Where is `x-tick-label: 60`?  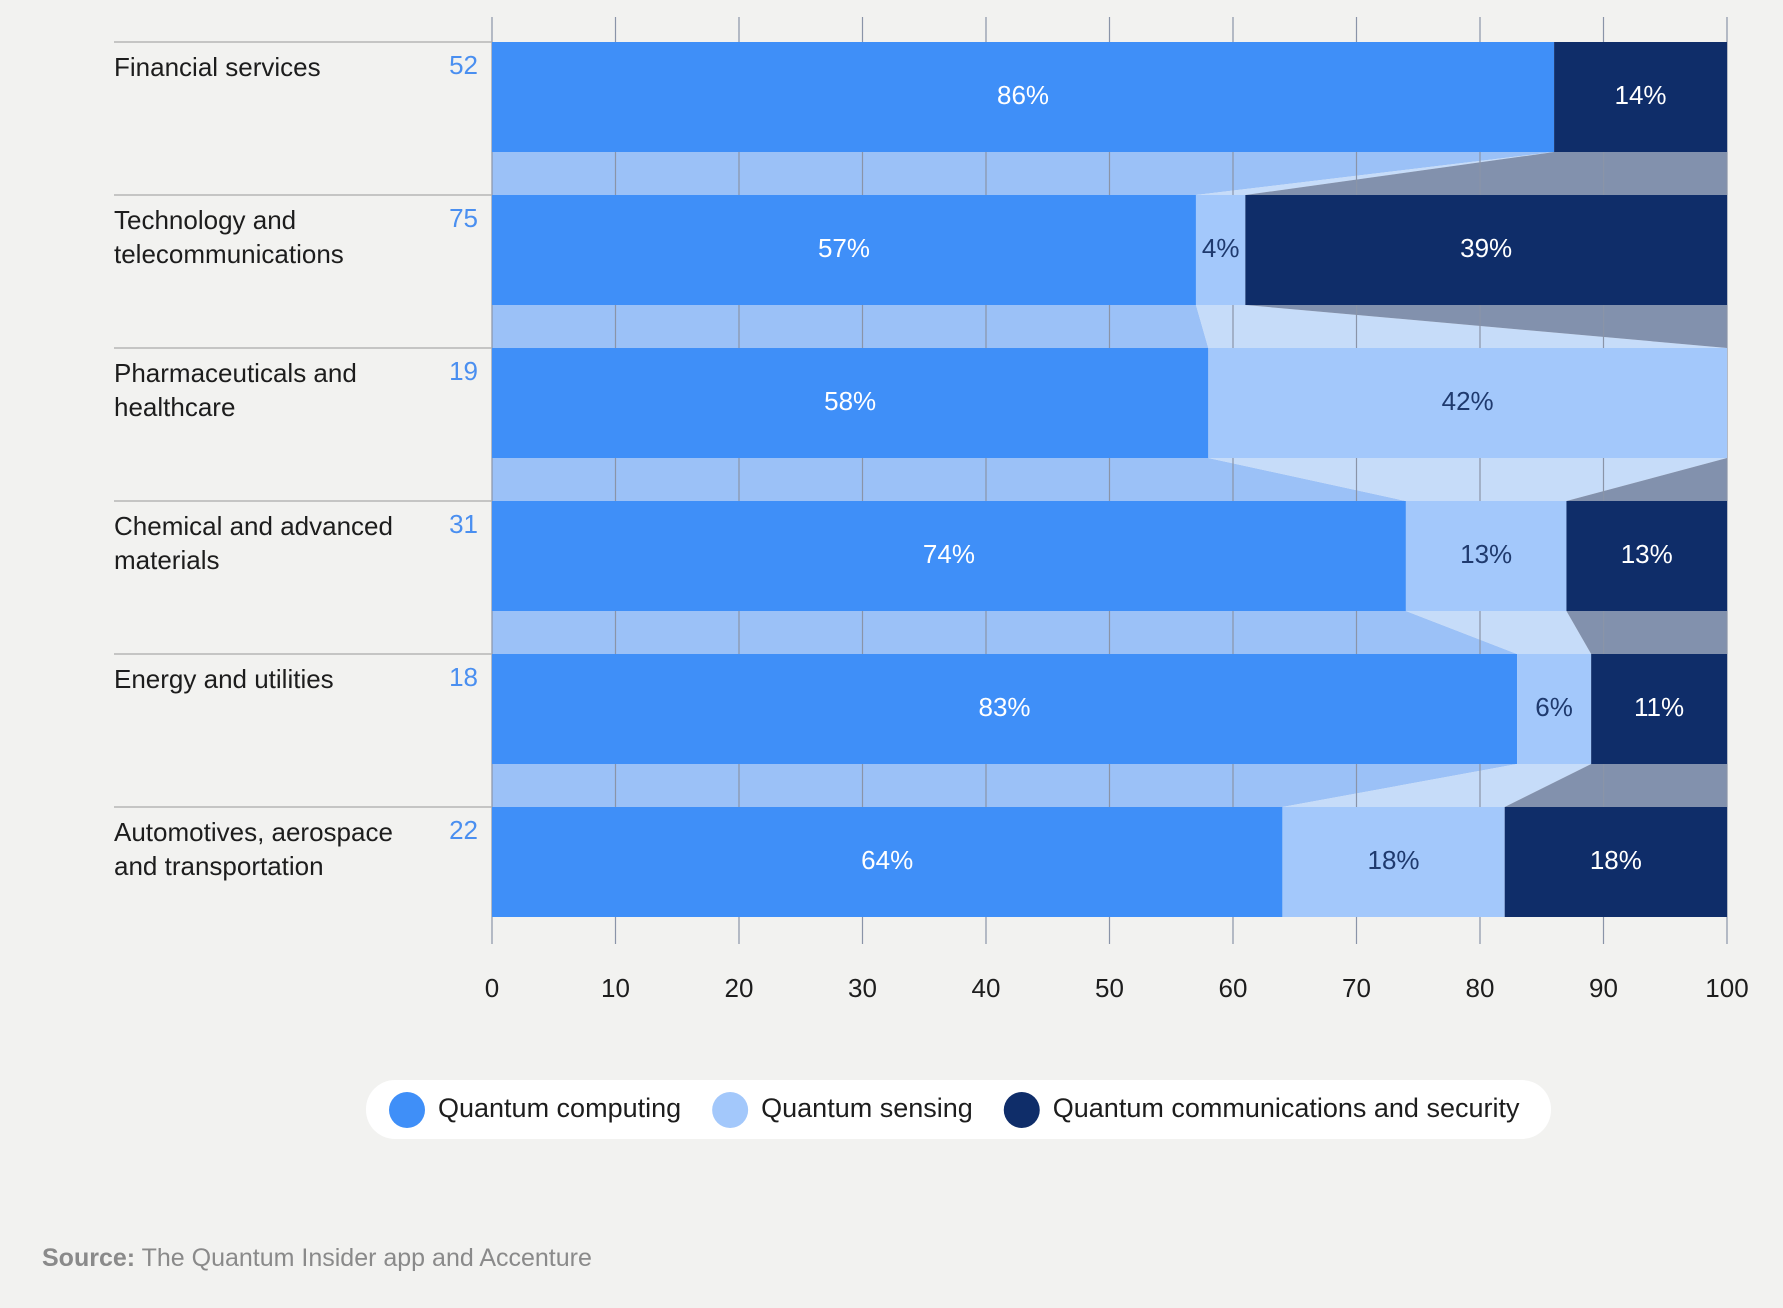
x-tick-label: 60 is located at coordinates (1233, 988).